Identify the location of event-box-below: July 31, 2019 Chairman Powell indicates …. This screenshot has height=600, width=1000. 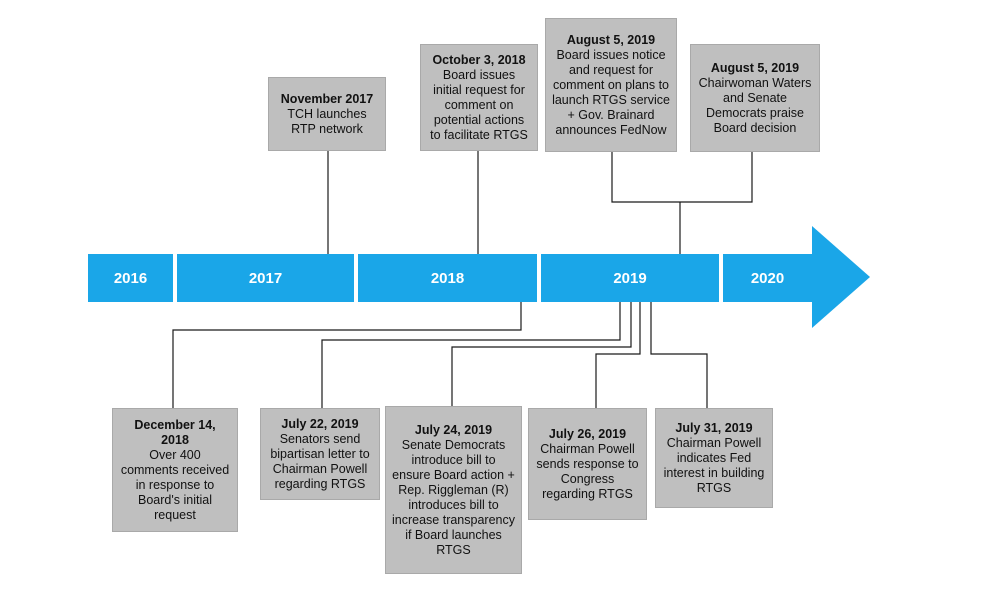
(714, 458).